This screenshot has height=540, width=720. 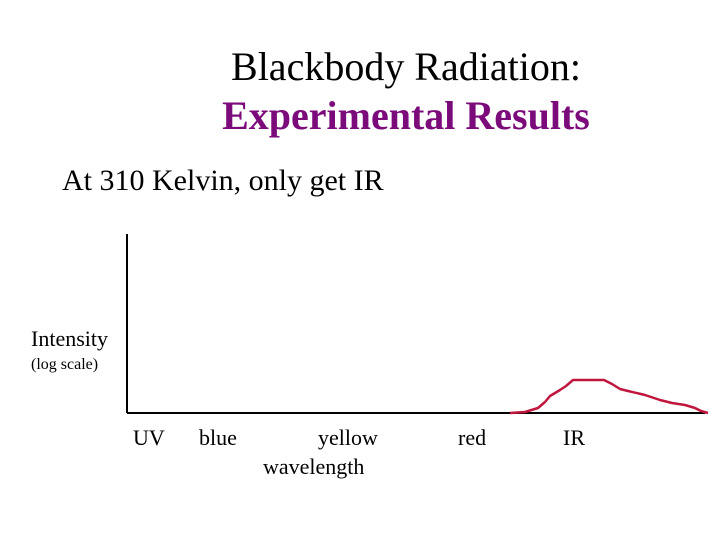 I want to click on x-tick-uv: UV, so click(x=149, y=437).